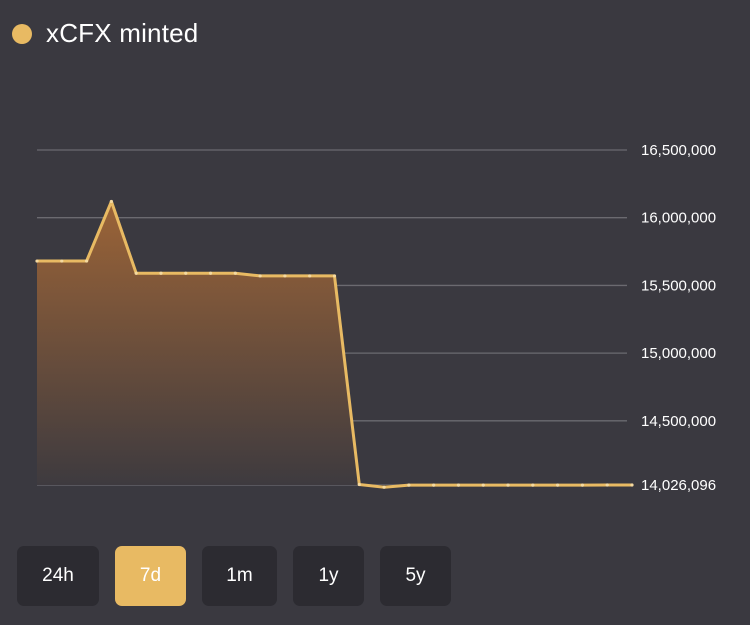  I want to click on y-tick-label: 14,026,096, so click(678, 485).